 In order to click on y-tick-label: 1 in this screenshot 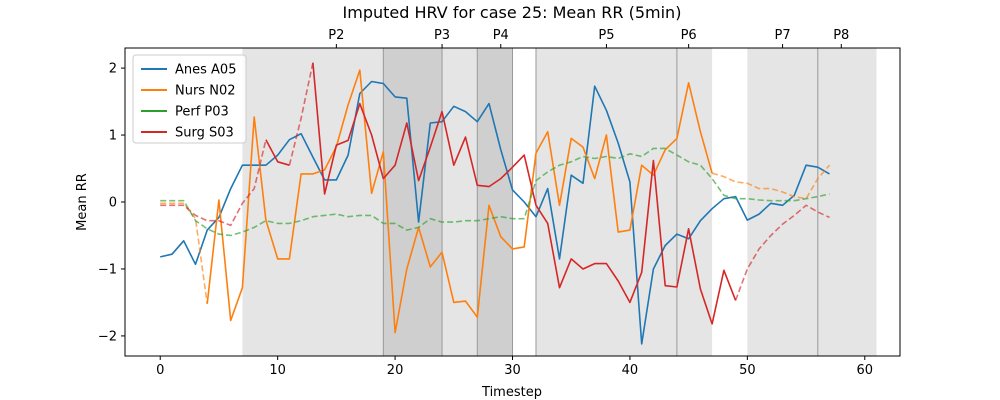, I will do `click(113, 136)`.